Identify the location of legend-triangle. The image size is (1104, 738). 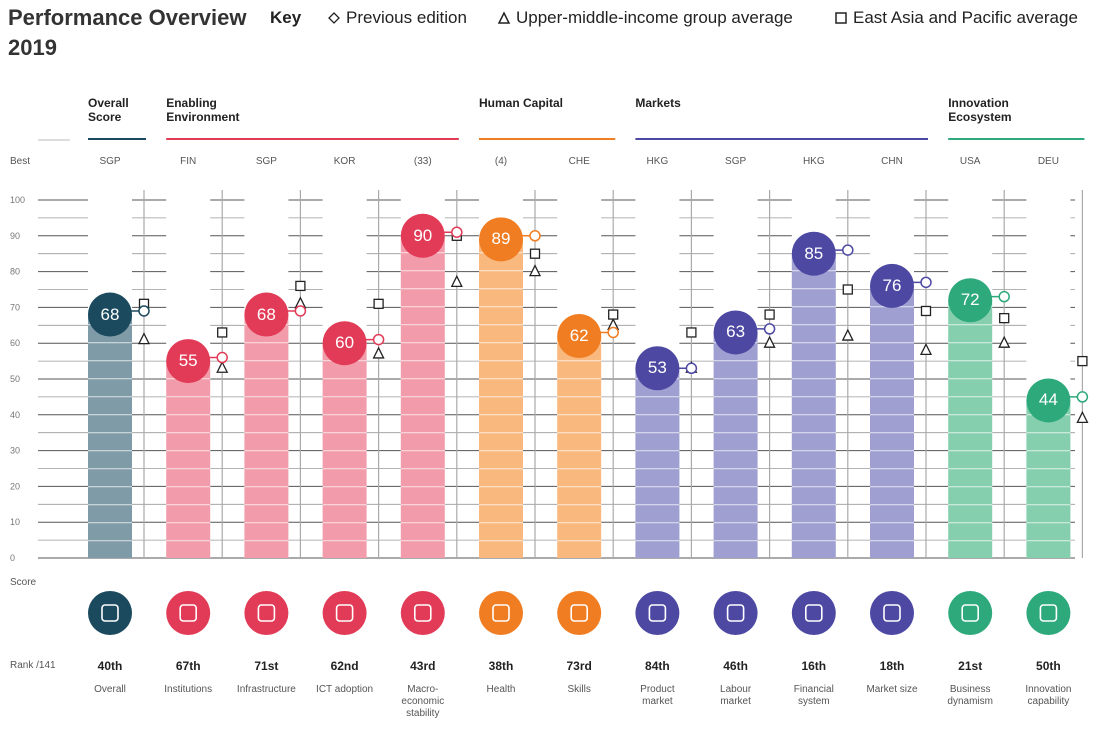
(504, 17).